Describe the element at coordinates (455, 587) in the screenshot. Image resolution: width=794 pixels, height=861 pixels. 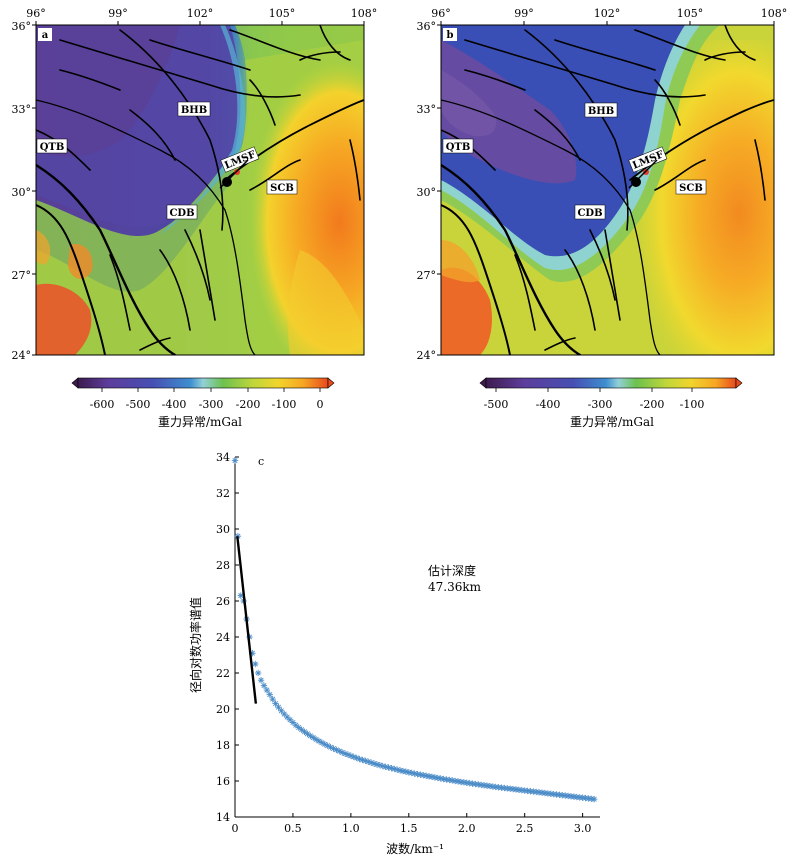
I see `annotation-depth-value: 47.36km` at that location.